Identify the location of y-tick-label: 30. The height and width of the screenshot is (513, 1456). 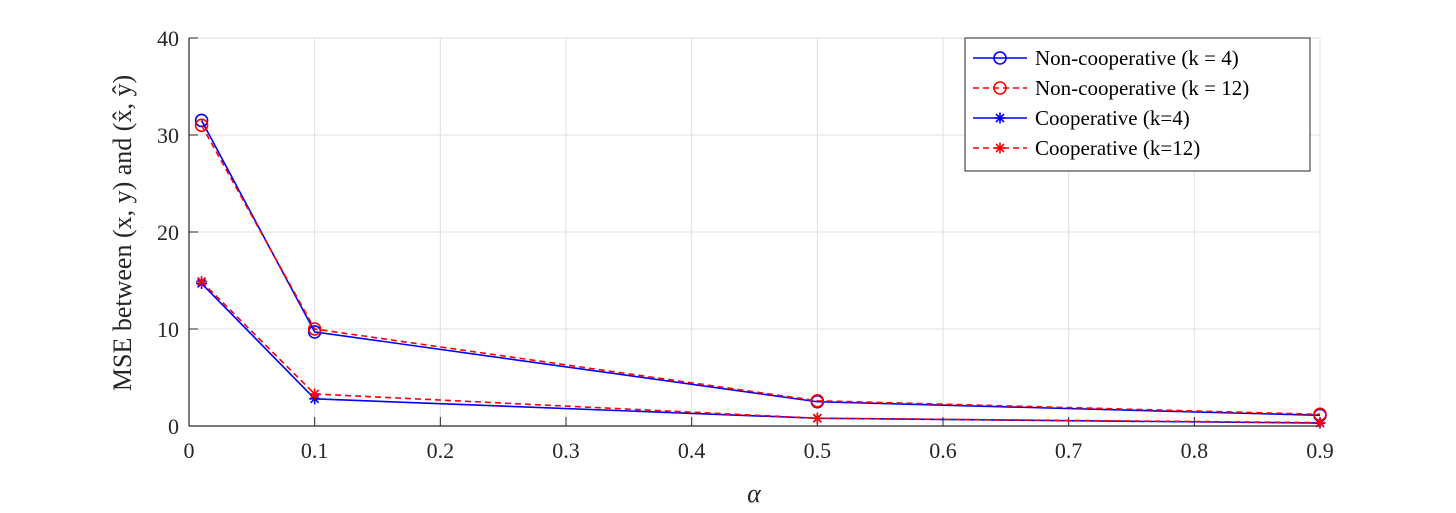
(168, 135).